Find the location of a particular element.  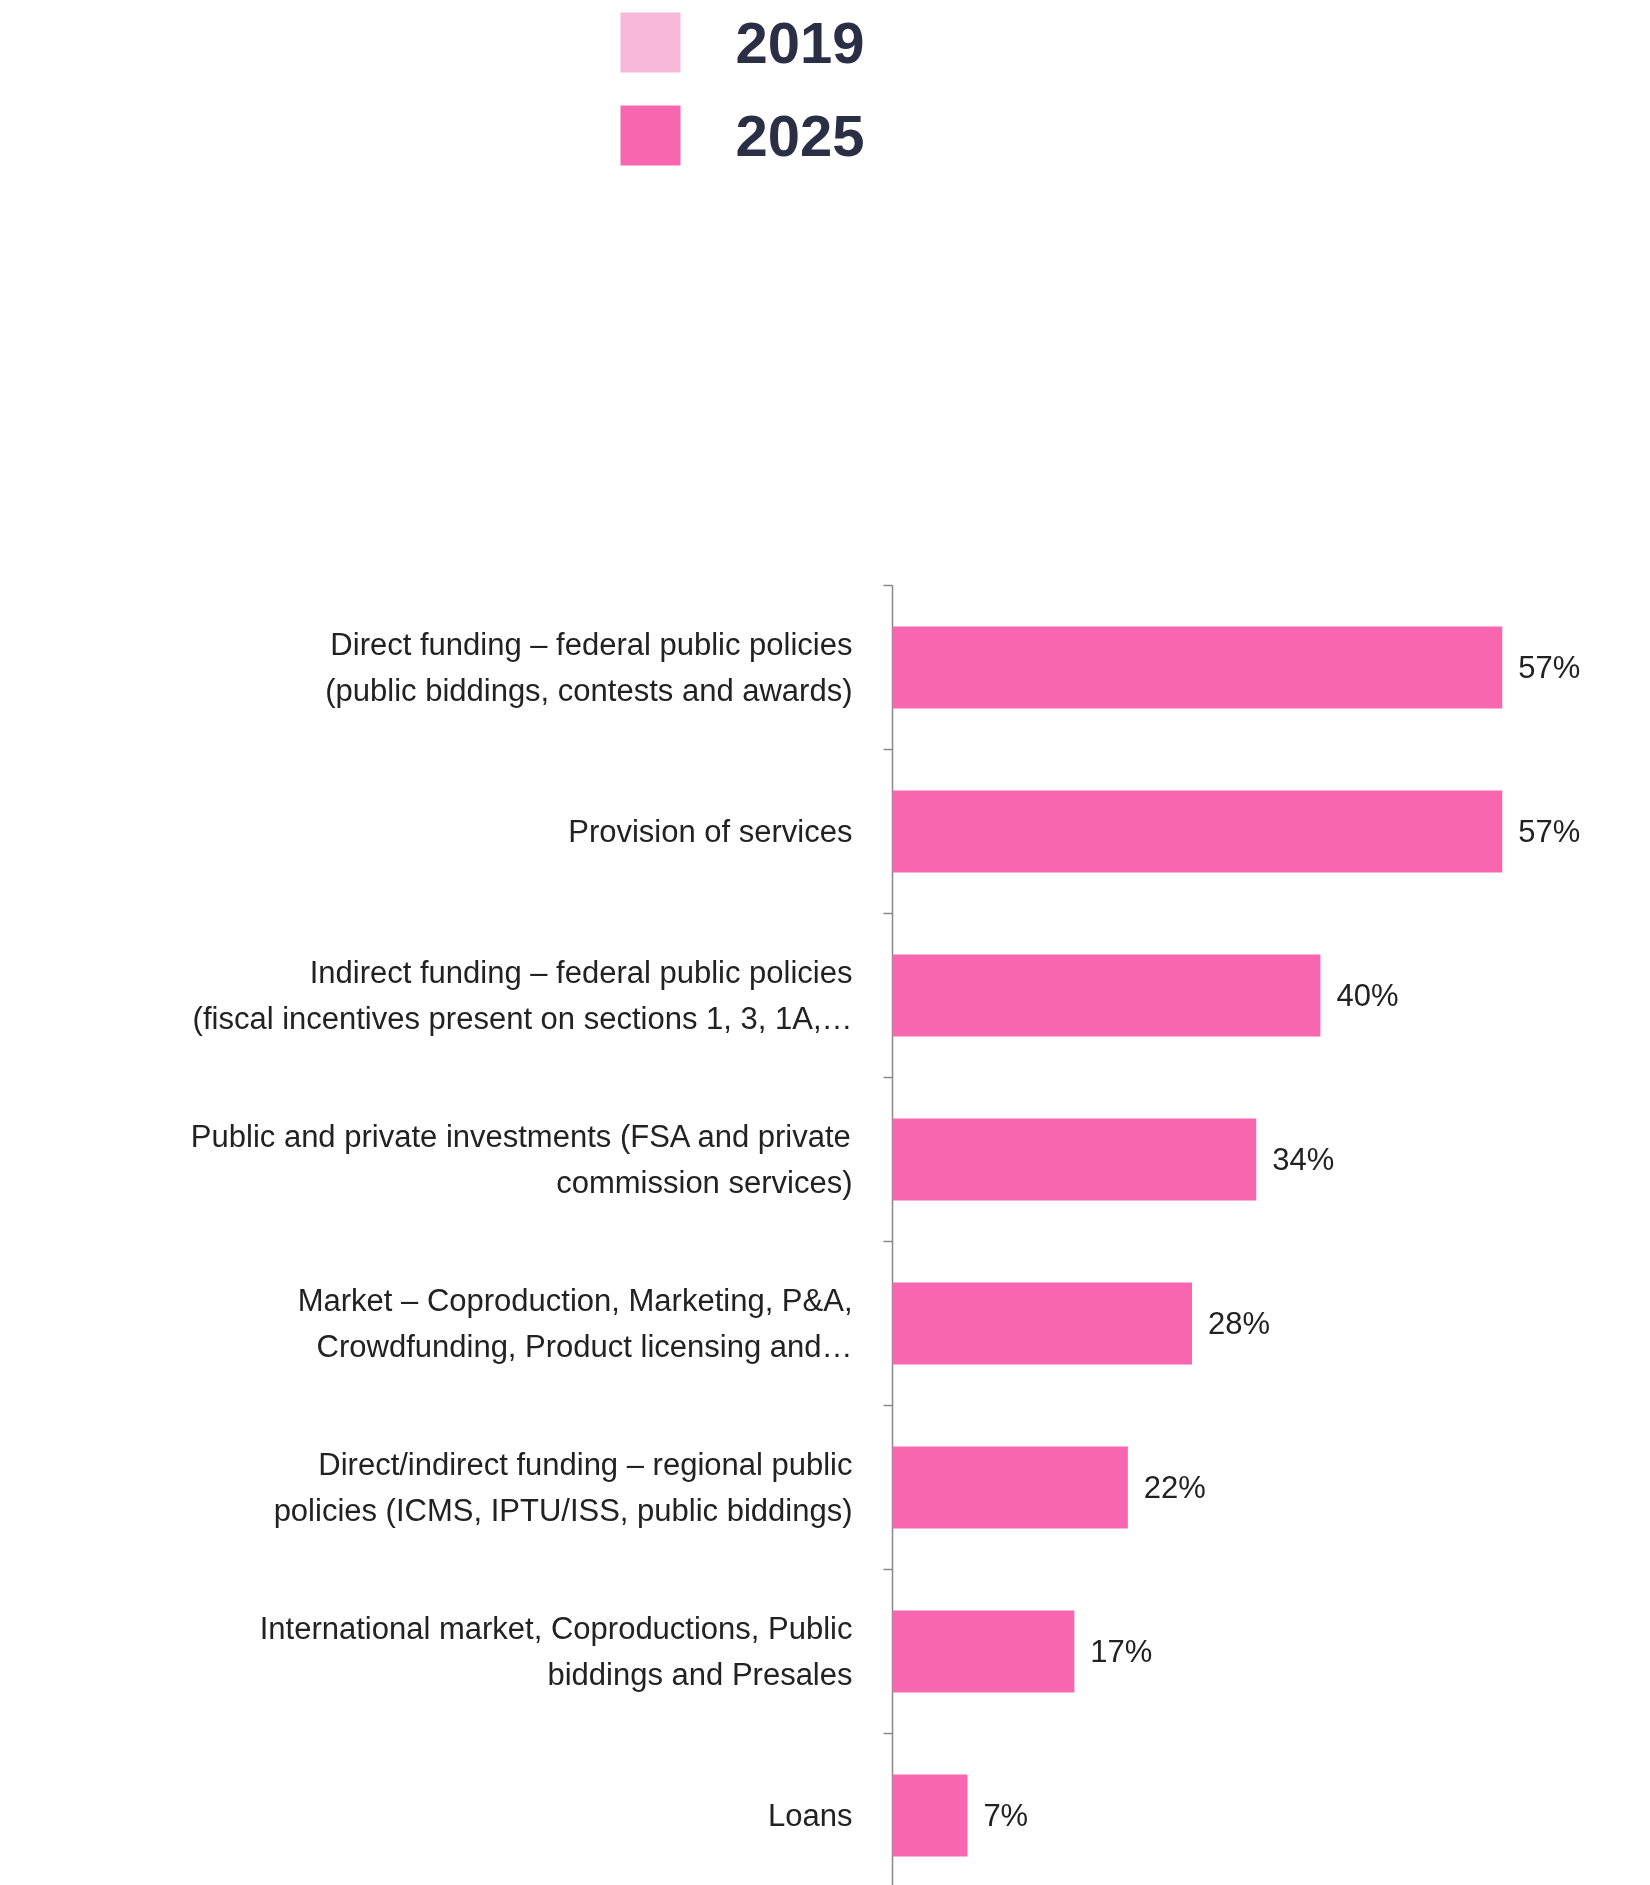

data-label: 40% is located at coordinates (1367, 995).